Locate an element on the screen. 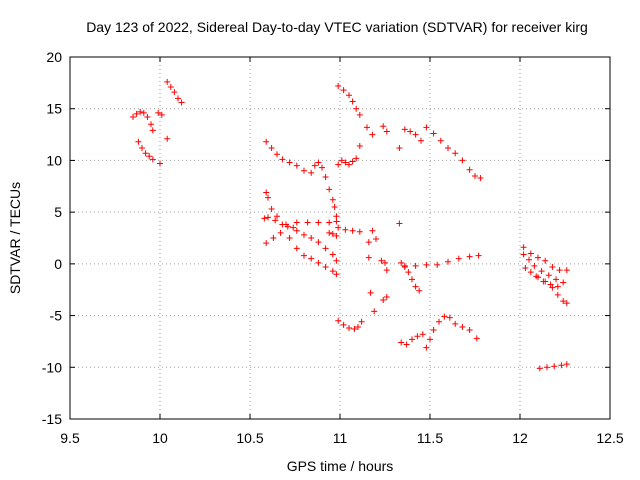 Image resolution: width=640 pixels, height=480 pixels. series-arc-s is located at coordinates (412, 339).